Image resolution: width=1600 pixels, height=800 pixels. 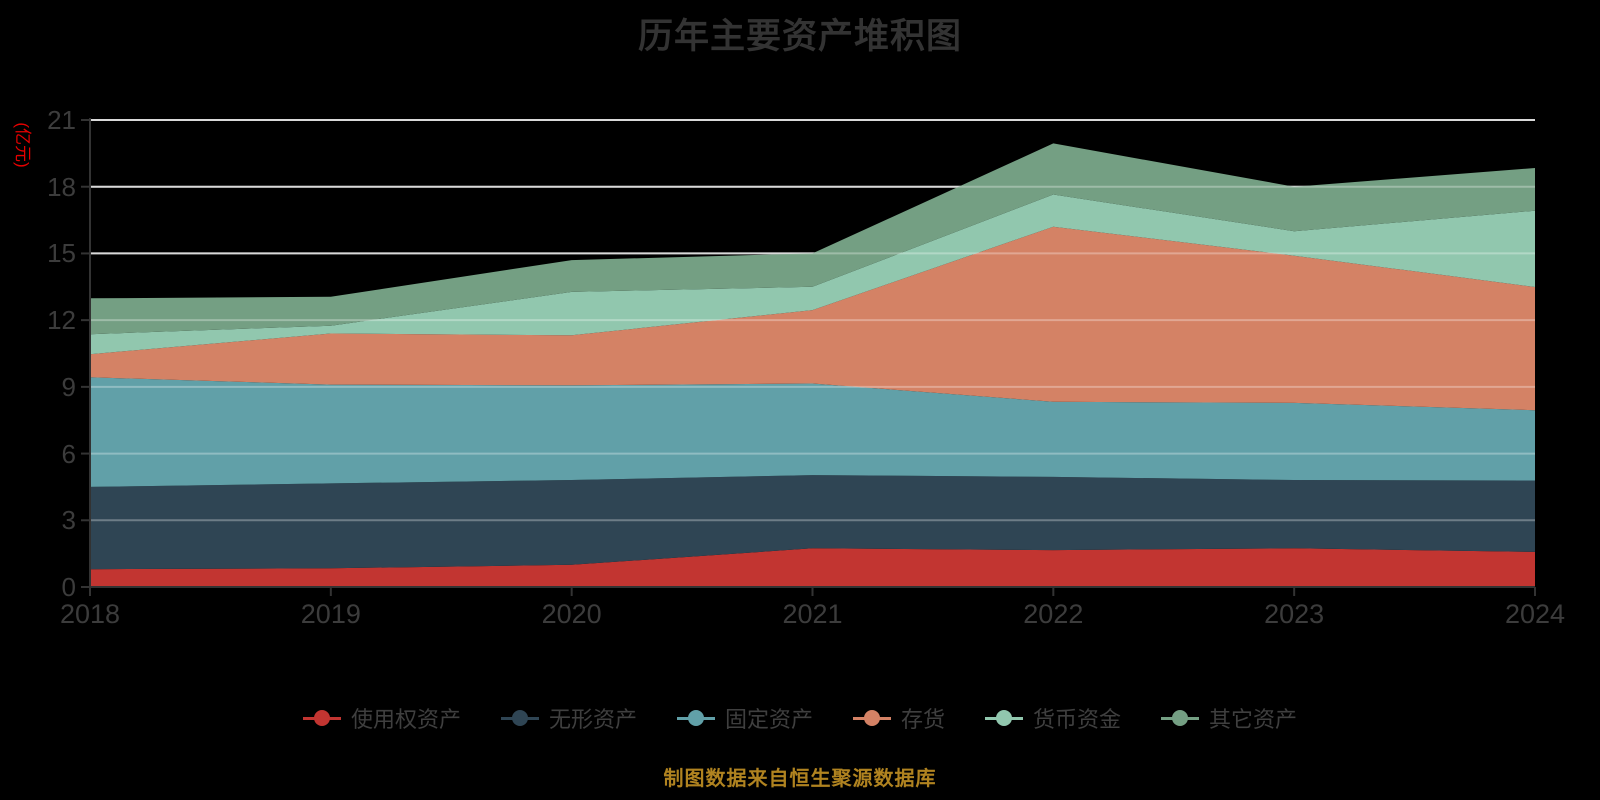 What do you see at coordinates (405, 719) in the screenshot?
I see `legend-label: 使用权资产` at bounding box center [405, 719].